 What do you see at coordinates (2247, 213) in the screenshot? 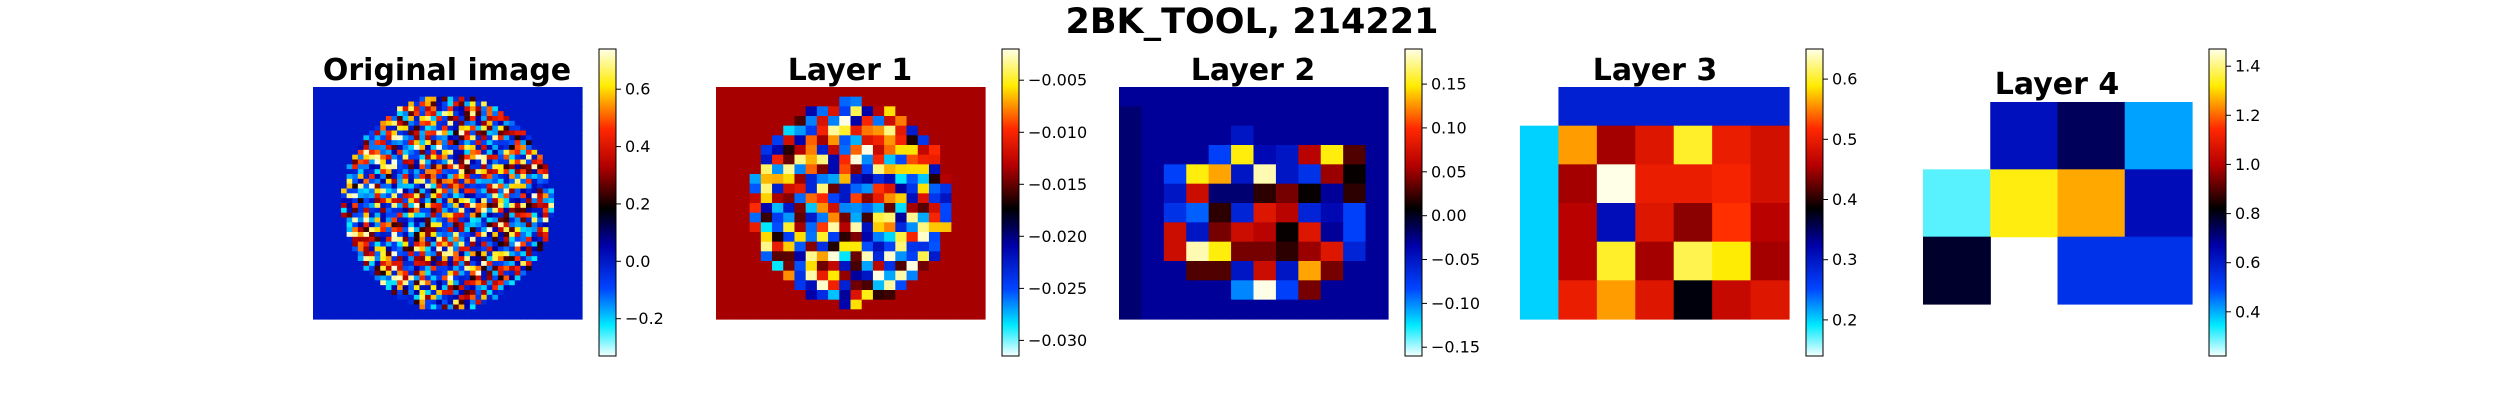
I see `colorbar-tick-label: 0.8` at bounding box center [2247, 213].